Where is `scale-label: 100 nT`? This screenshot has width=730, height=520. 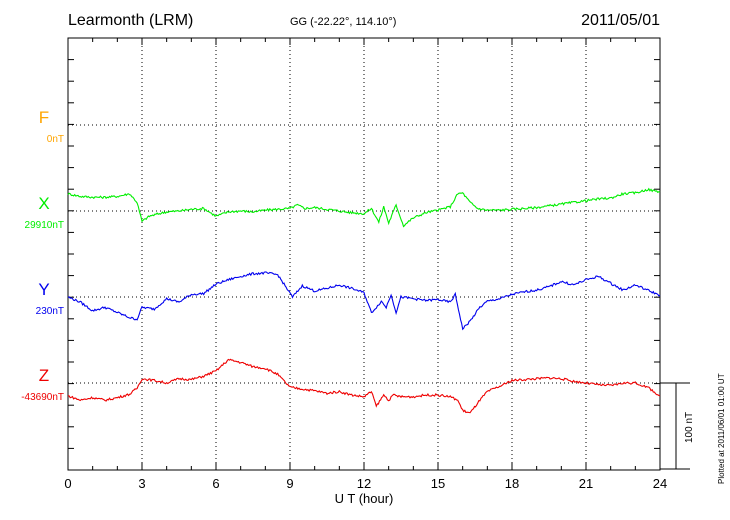 scale-label: 100 nT is located at coordinates (689, 427).